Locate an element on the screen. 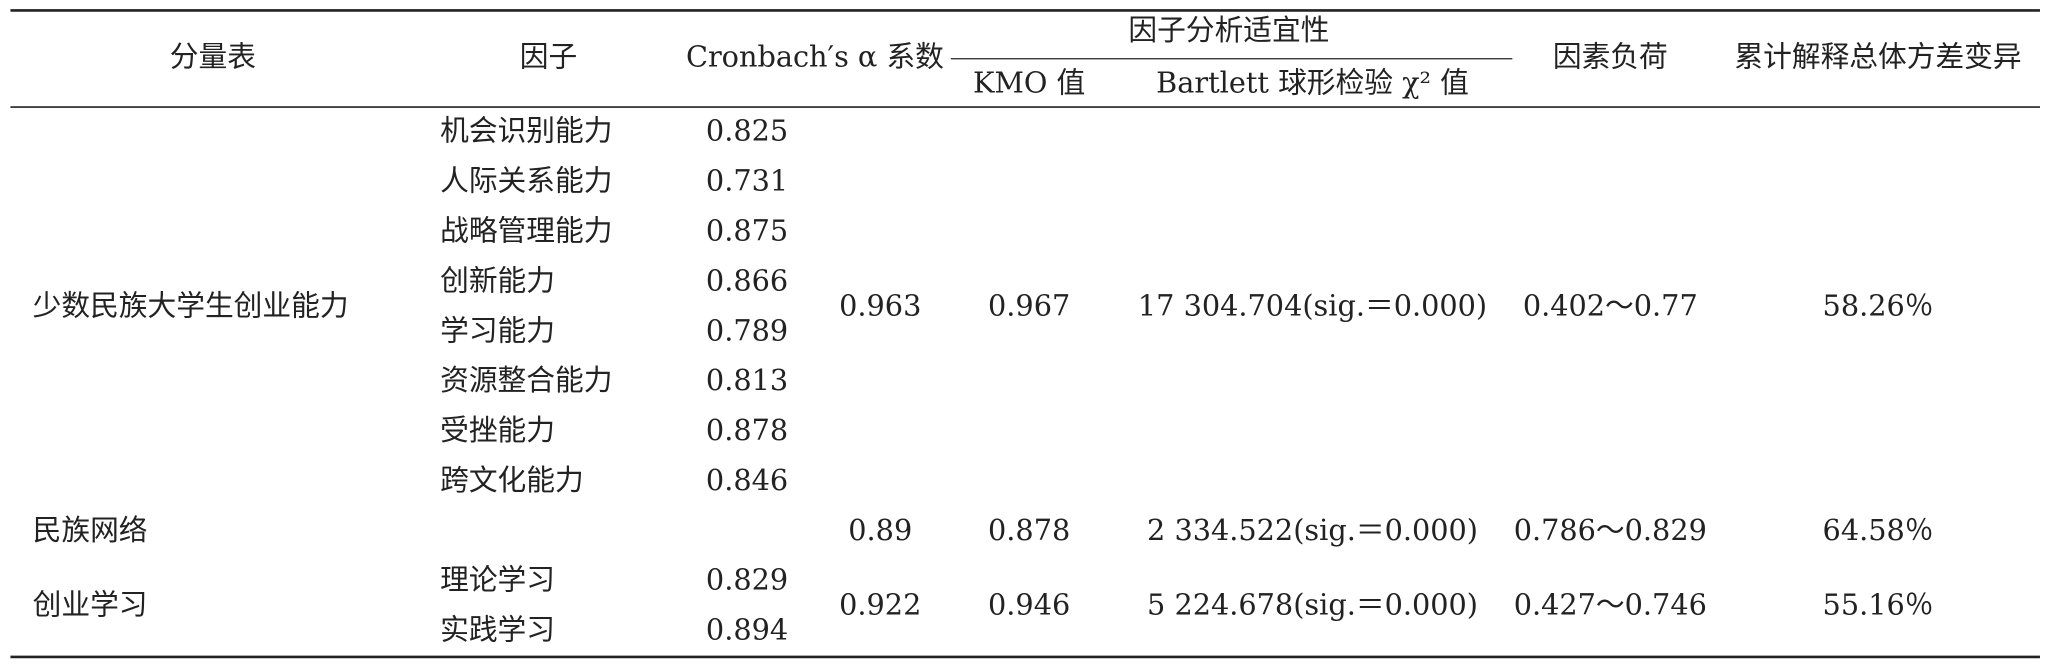  kmo: 0.946 is located at coordinates (1029, 605).